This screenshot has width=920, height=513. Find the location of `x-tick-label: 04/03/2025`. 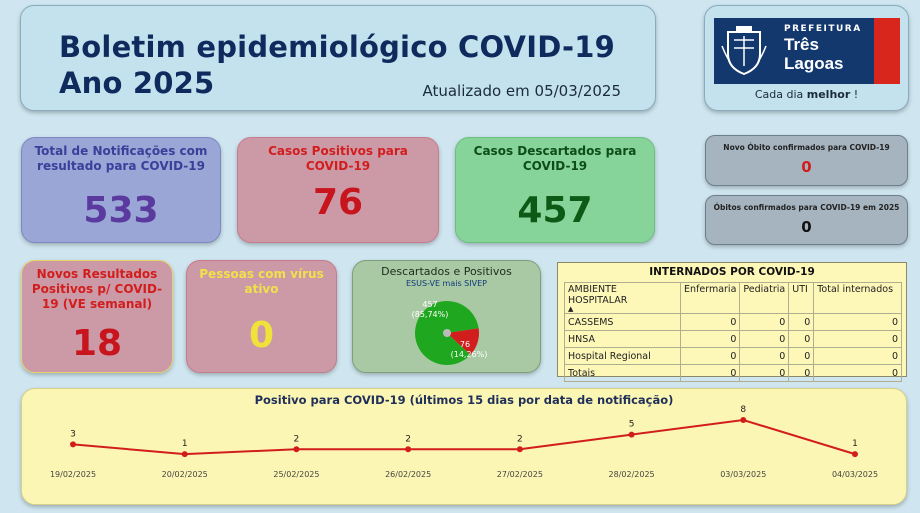

x-tick-label: 04/03/2025 is located at coordinates (855, 474).